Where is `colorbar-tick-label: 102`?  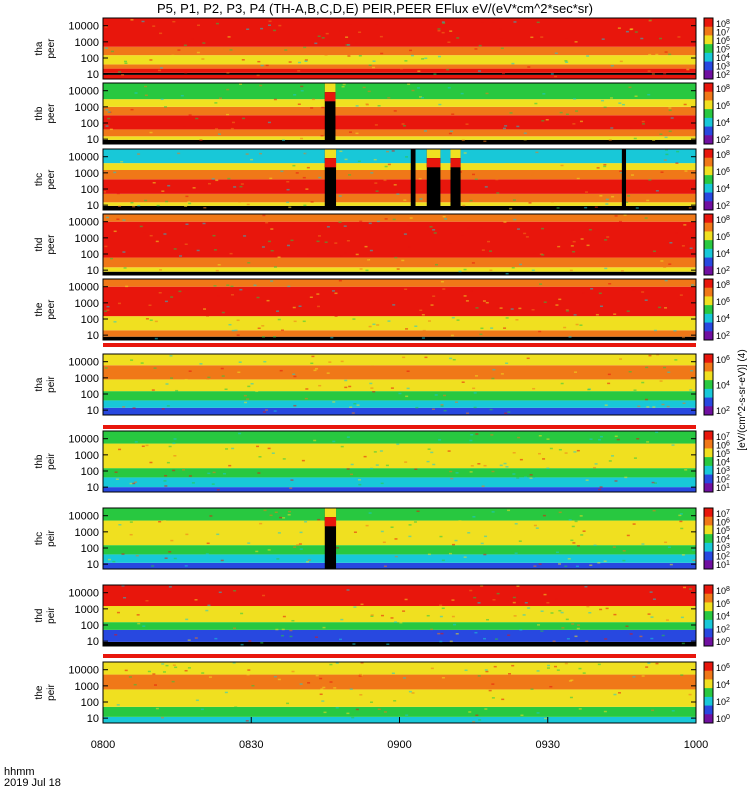
colorbar-tick-label: 102 is located at coordinates (723, 411).